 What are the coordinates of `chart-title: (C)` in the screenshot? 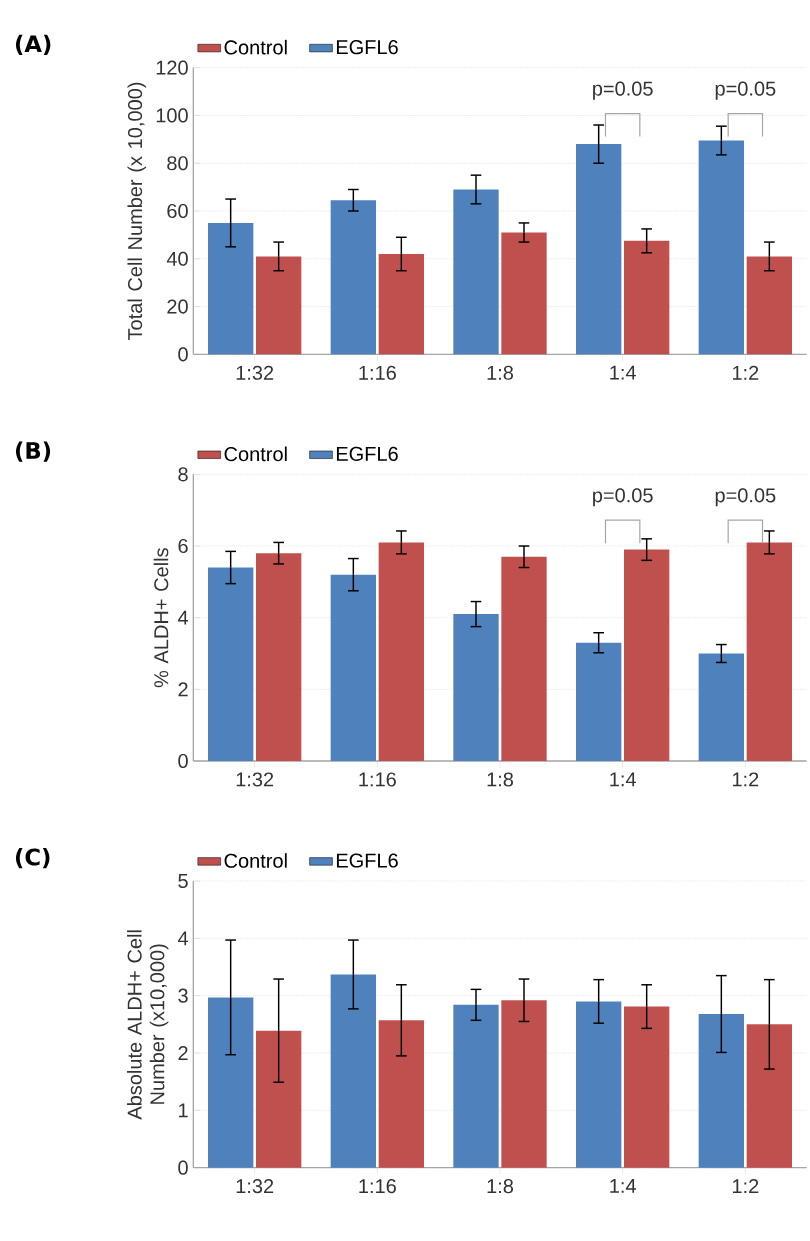 It's located at (32, 858).